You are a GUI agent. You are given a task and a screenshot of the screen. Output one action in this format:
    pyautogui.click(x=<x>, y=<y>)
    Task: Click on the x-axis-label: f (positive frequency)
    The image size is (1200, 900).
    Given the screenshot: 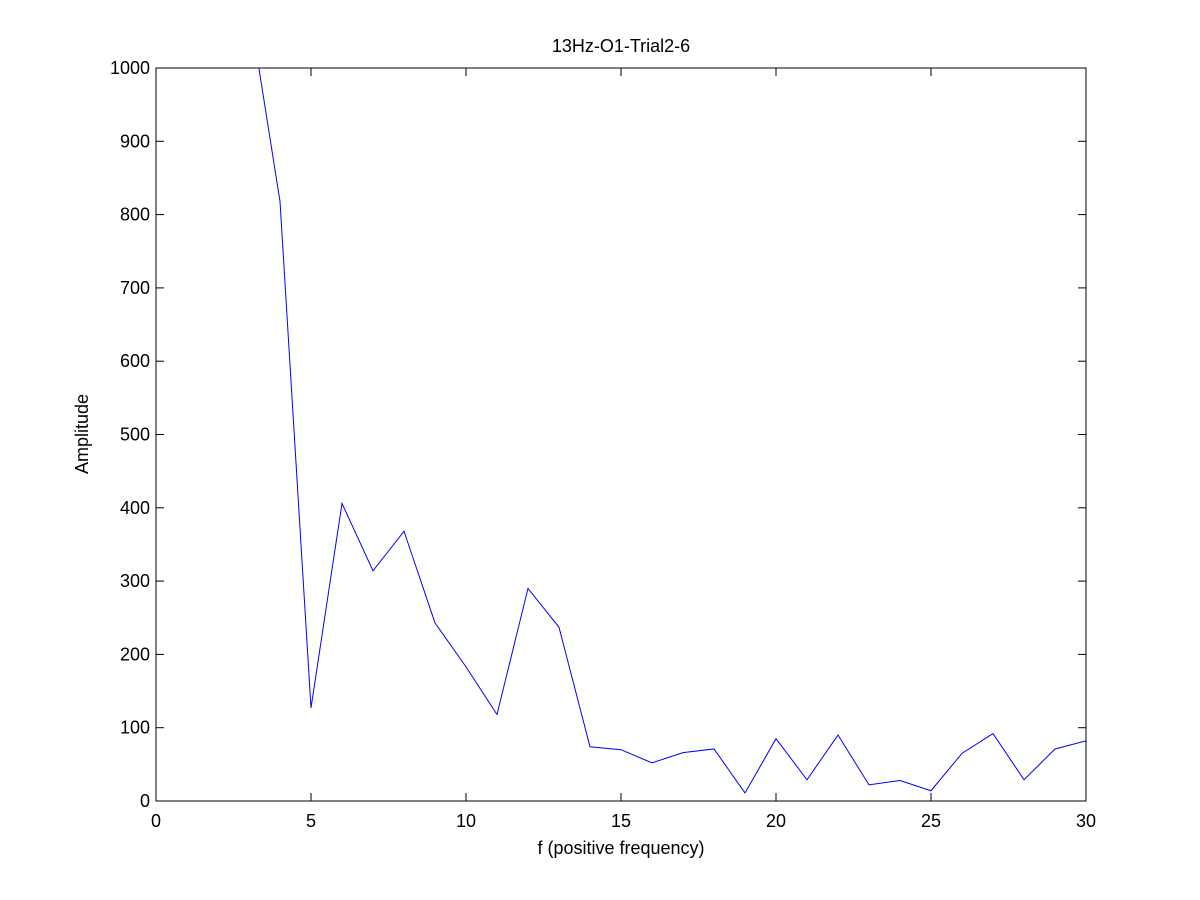 What is the action you would take?
    pyautogui.click(x=620, y=848)
    